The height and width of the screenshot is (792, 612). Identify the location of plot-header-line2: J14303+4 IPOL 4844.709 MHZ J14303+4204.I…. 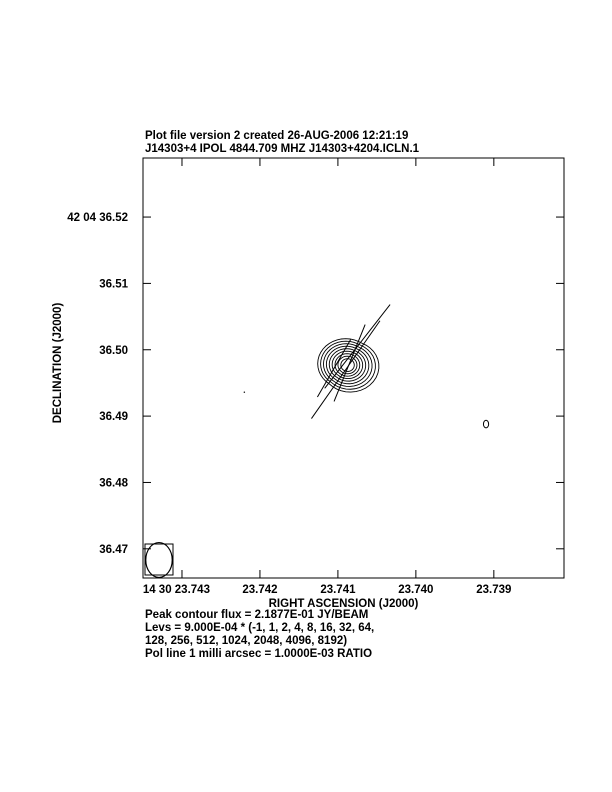
(282, 149).